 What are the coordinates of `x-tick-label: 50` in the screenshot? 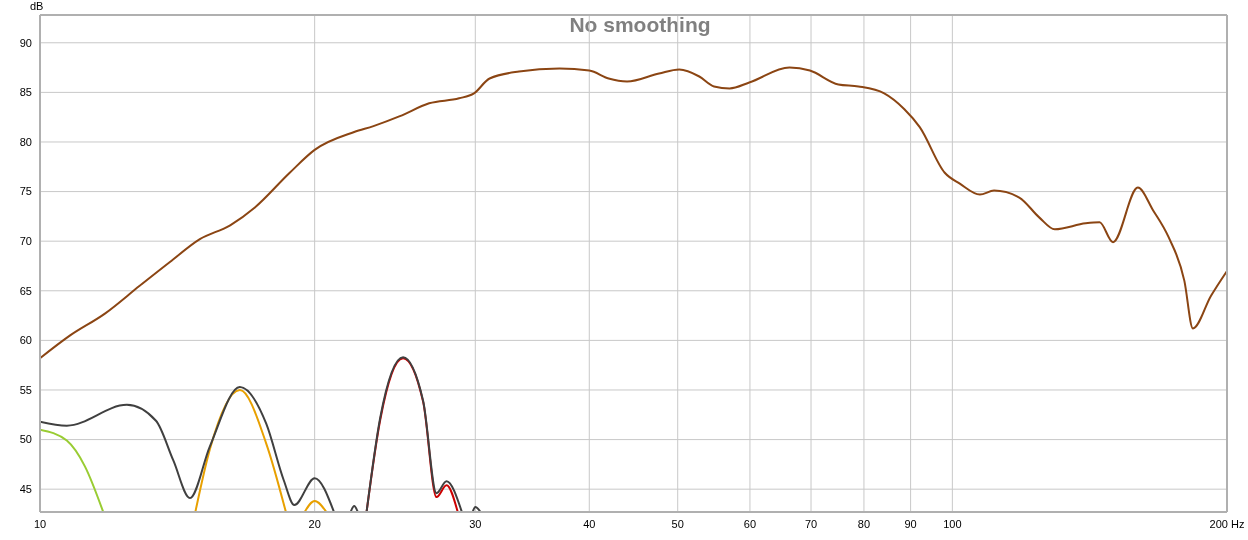 It's located at (677, 523).